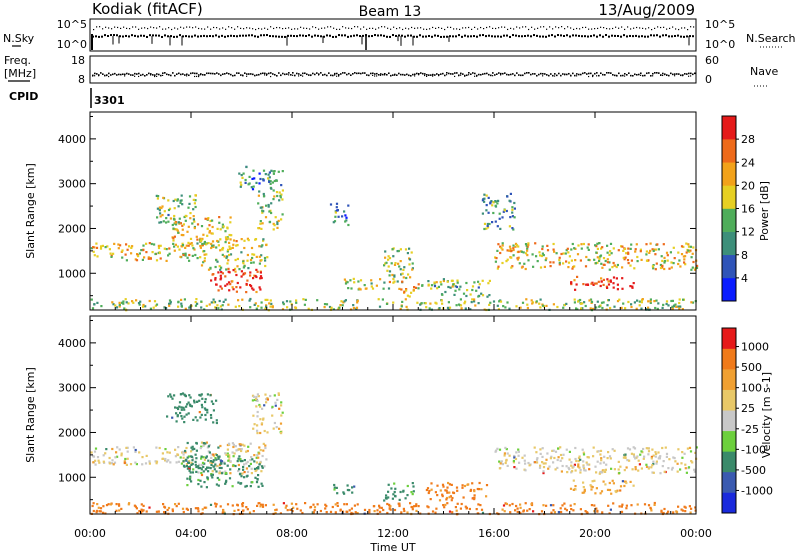 The image size is (800, 554). I want to click on nsky-label: N.Sky, so click(19, 38).